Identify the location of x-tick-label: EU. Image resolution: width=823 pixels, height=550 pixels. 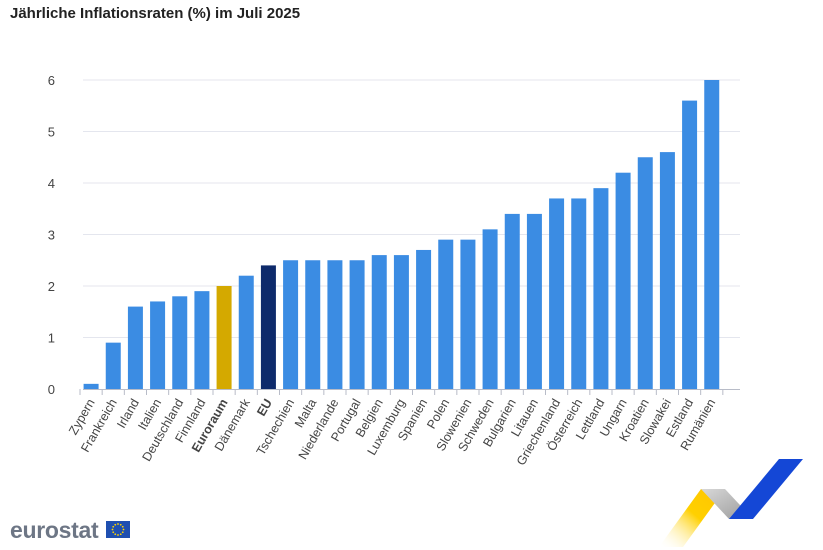
(264, 408).